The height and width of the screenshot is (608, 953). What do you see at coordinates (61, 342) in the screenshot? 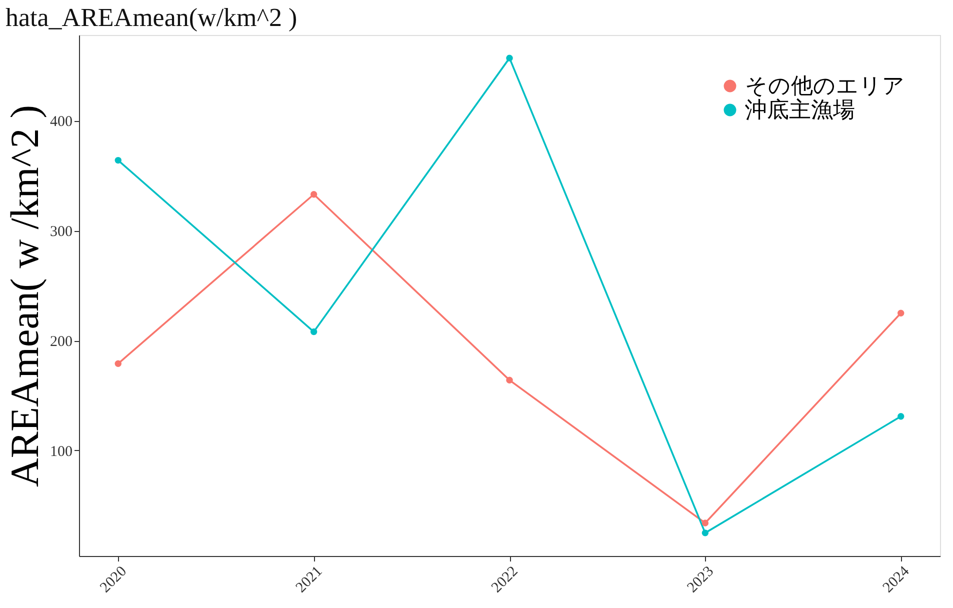
I see `y-tick-label: 200` at bounding box center [61, 342].